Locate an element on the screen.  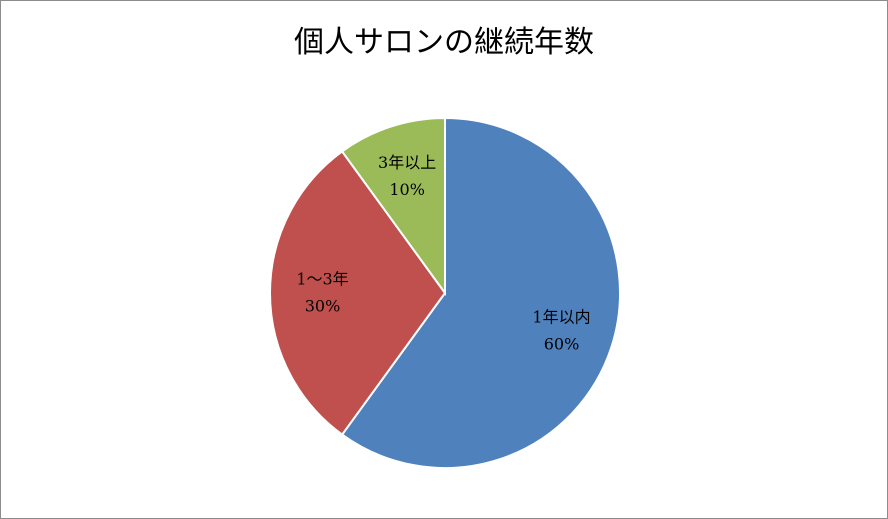
slice-value-label: 10% is located at coordinates (407, 189).